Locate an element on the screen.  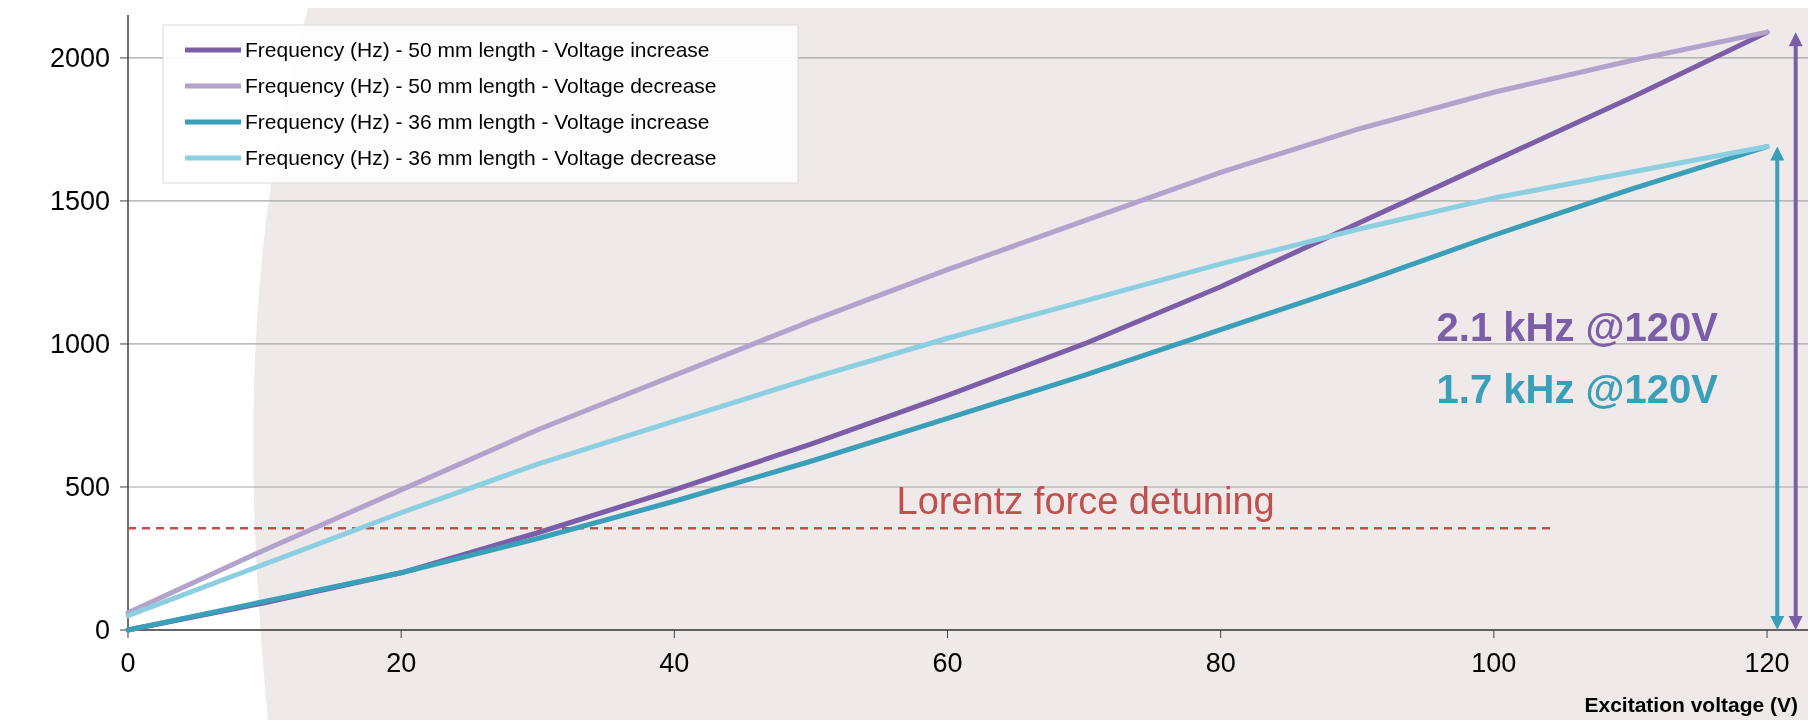
x-tick-label: 100 is located at coordinates (1494, 663).